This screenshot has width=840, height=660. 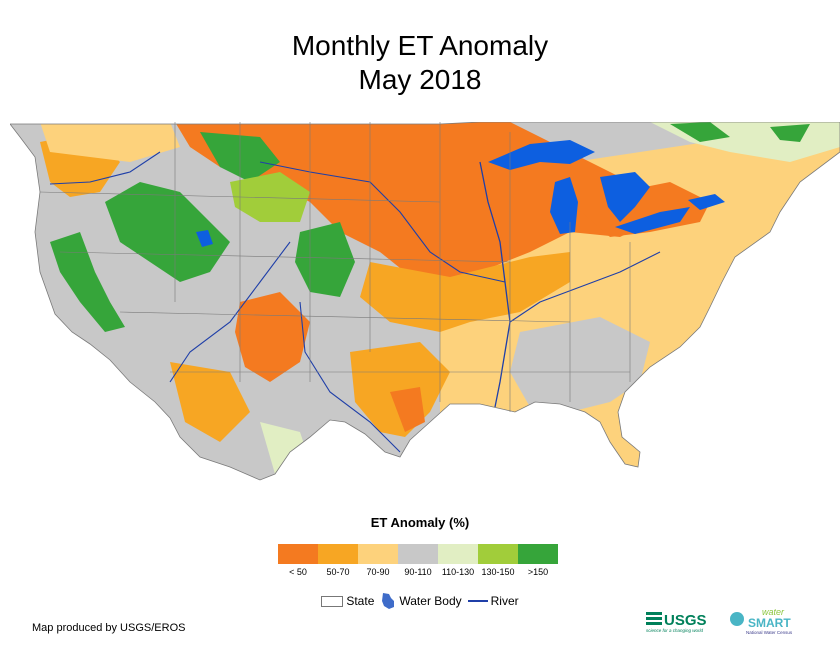 What do you see at coordinates (495, 284) in the screenshot?
I see `mississippi-river` at bounding box center [495, 284].